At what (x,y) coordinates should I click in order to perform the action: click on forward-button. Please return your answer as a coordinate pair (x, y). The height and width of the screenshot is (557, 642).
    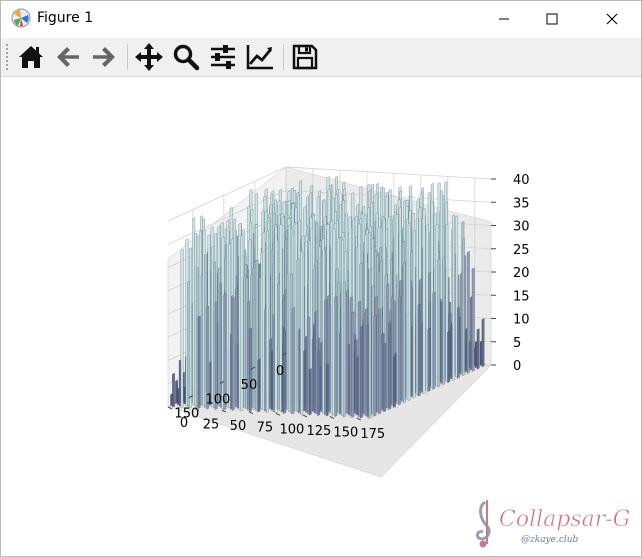
    Looking at the image, I should click on (104, 57).